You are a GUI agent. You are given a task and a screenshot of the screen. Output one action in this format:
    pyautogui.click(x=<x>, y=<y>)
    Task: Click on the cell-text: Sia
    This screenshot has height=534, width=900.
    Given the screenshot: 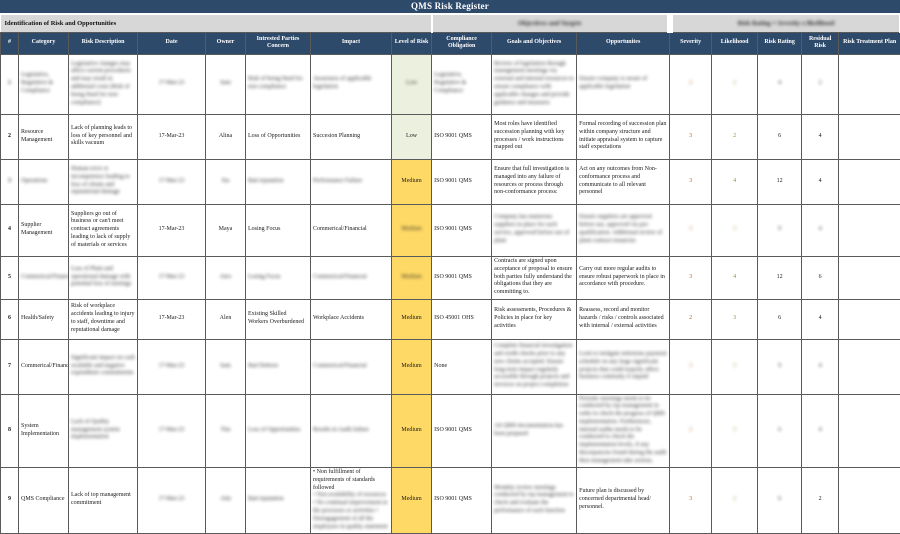 What is the action you would take?
    pyautogui.click(x=226, y=181)
    